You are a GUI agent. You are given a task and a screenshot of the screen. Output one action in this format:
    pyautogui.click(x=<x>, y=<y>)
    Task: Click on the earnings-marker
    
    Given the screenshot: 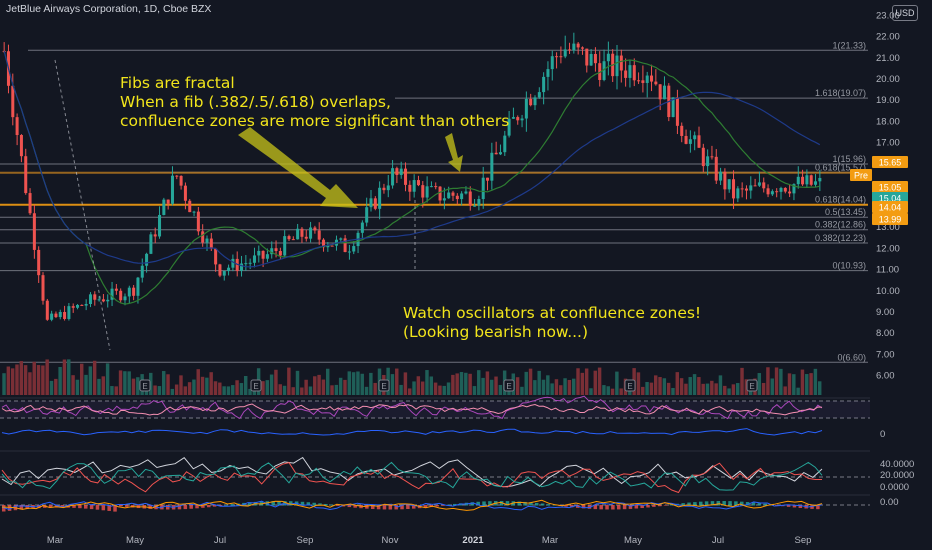 What is the action you would take?
    pyautogui.click(x=145, y=385)
    